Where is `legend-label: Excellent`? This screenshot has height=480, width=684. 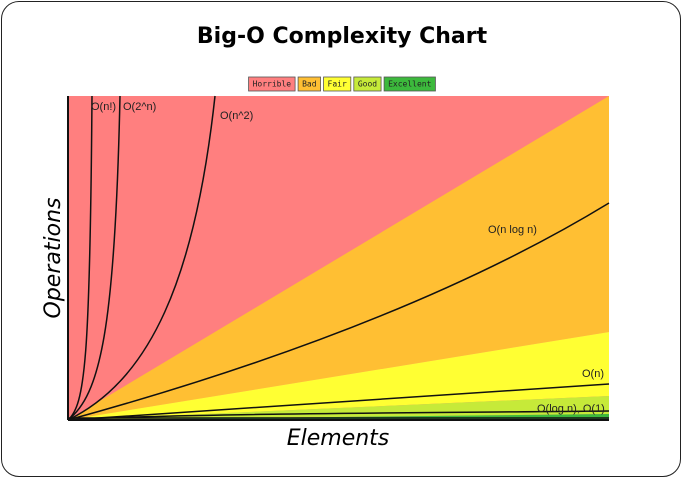 legend-label: Excellent is located at coordinates (410, 84).